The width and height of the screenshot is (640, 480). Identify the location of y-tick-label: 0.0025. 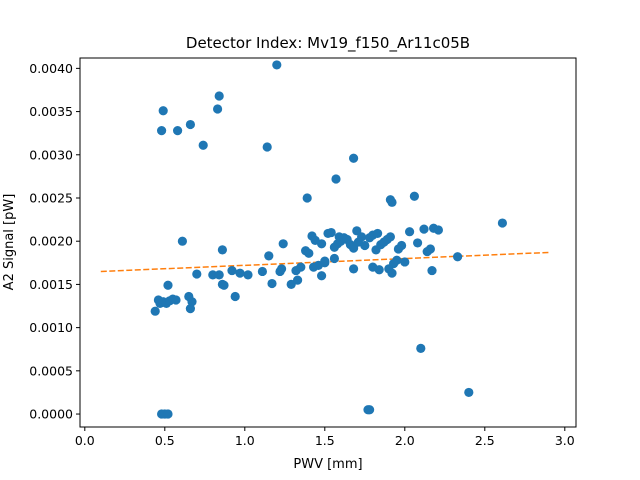
(51, 197).